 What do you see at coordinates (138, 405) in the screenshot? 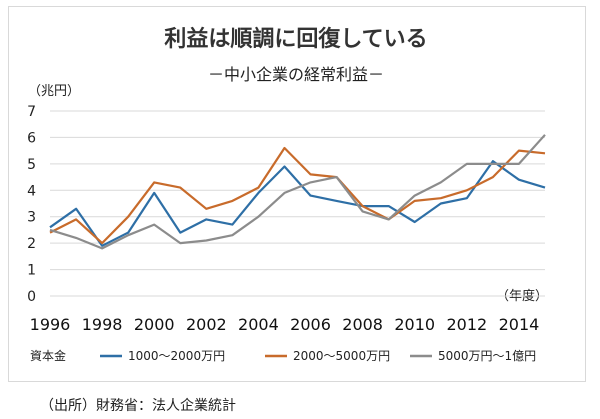
I see `source-note: （出所）財務省：法人企業統計` at bounding box center [138, 405].